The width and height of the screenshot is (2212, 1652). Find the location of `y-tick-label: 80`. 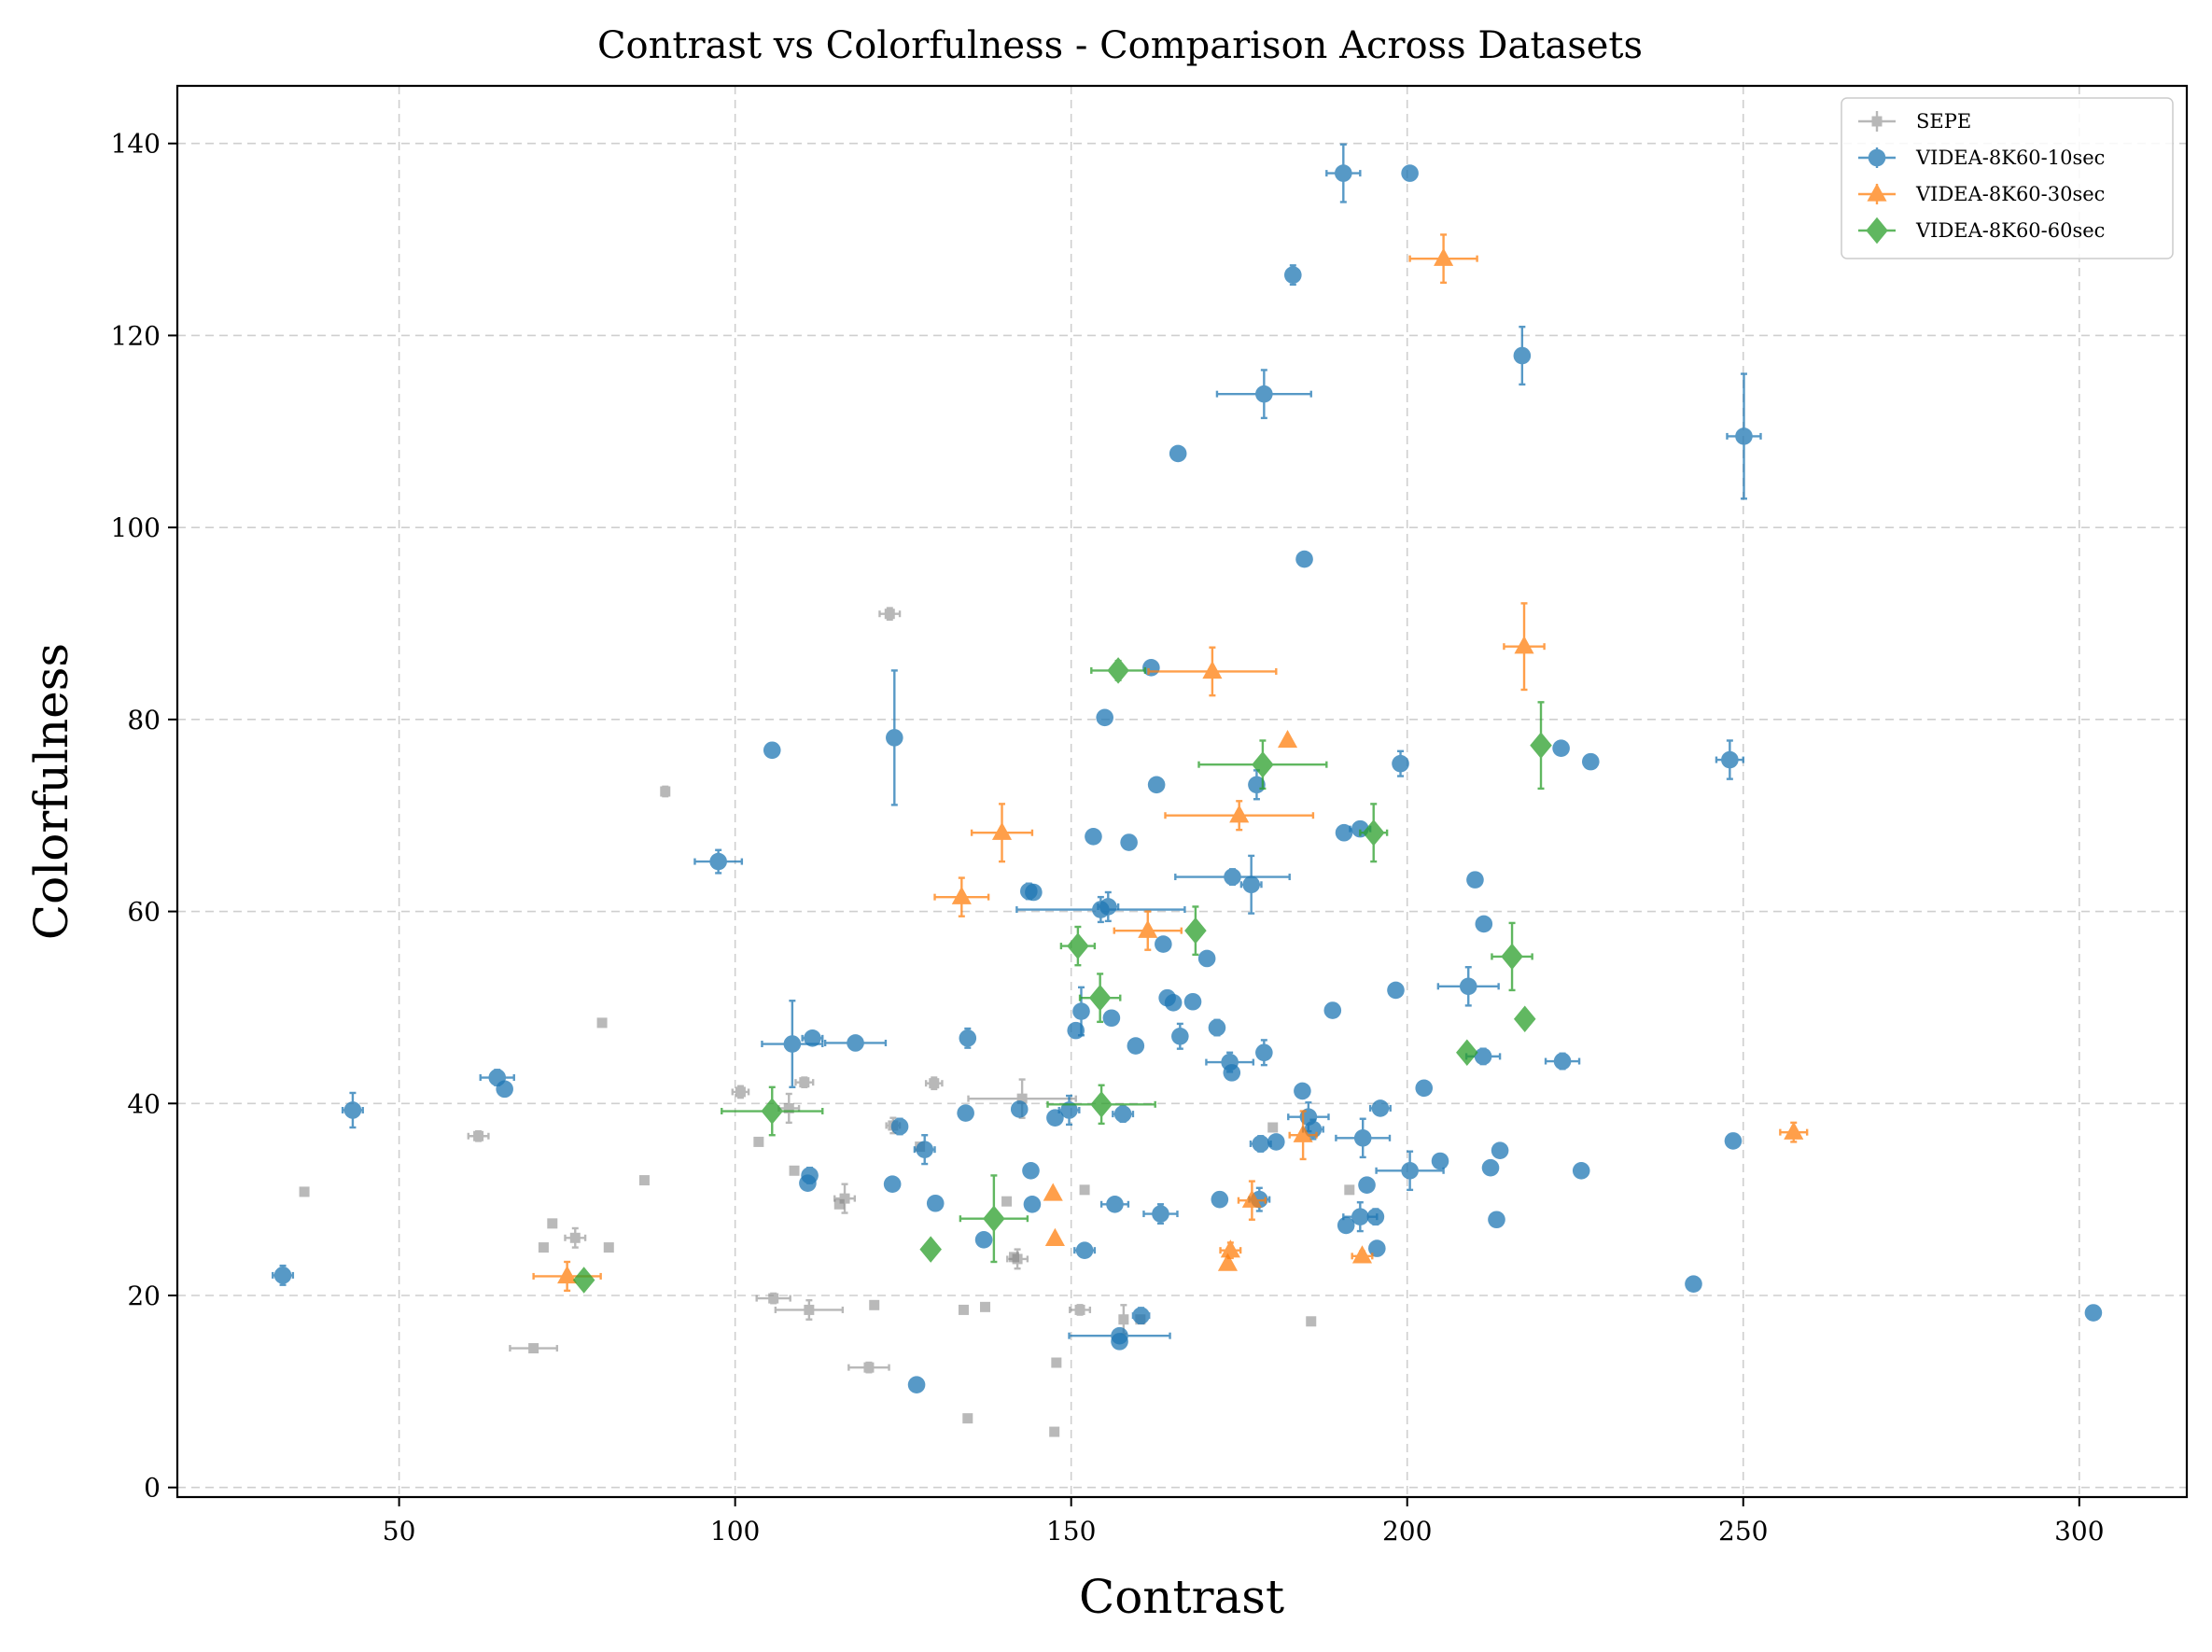

y-tick-label: 80 is located at coordinates (144, 720).